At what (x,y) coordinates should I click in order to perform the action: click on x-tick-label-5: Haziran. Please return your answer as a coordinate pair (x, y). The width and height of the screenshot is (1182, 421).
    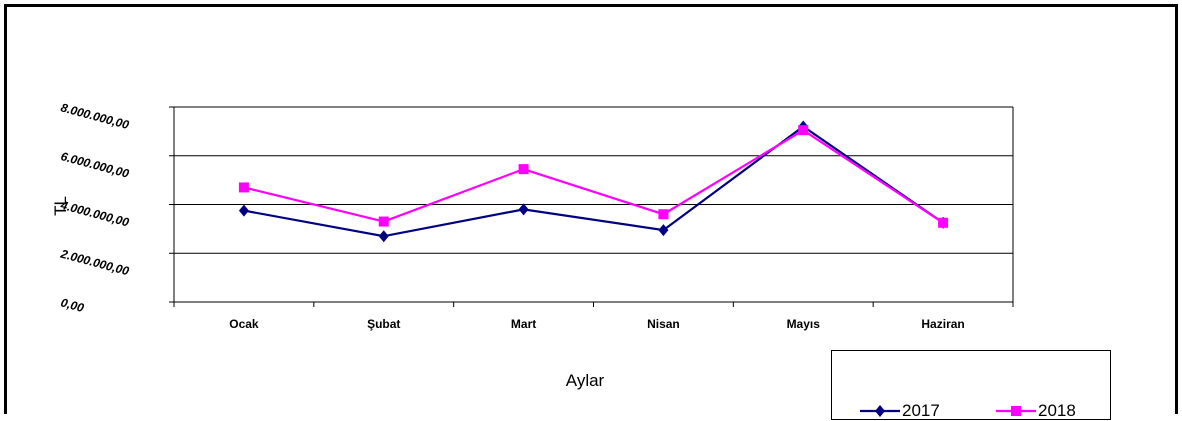
    Looking at the image, I should click on (942, 324).